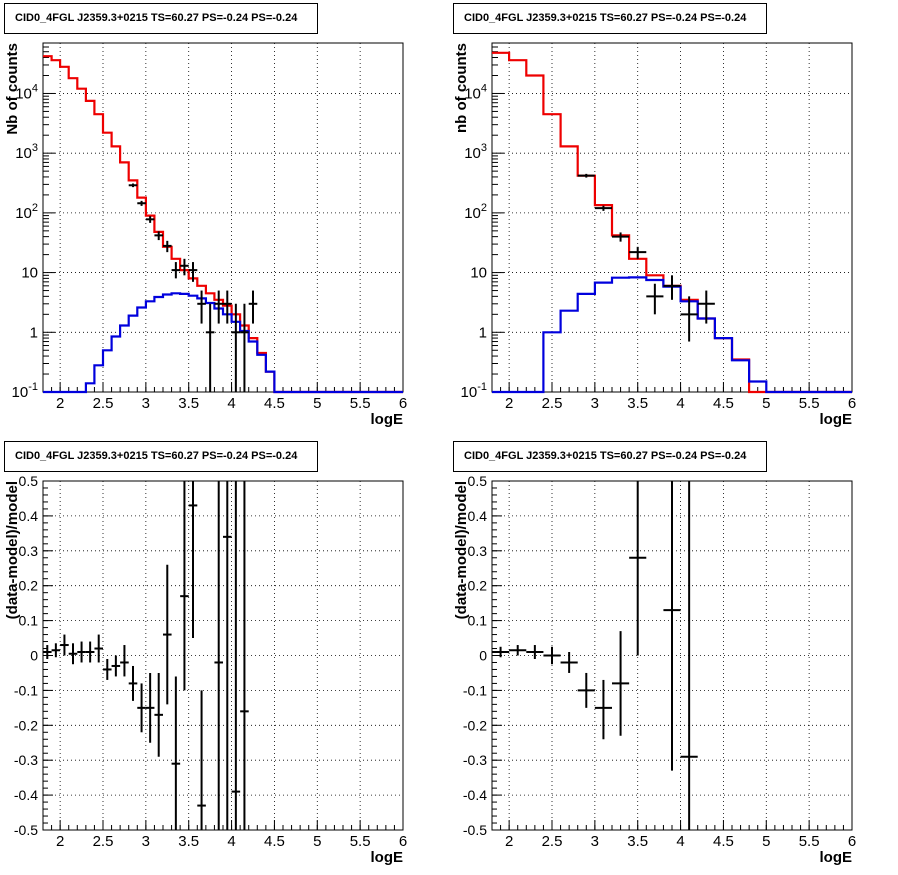 The height and width of the screenshot is (875, 898). Describe the element at coordinates (475, 212) in the screenshot. I see `y-tick-label: 10²` at that location.